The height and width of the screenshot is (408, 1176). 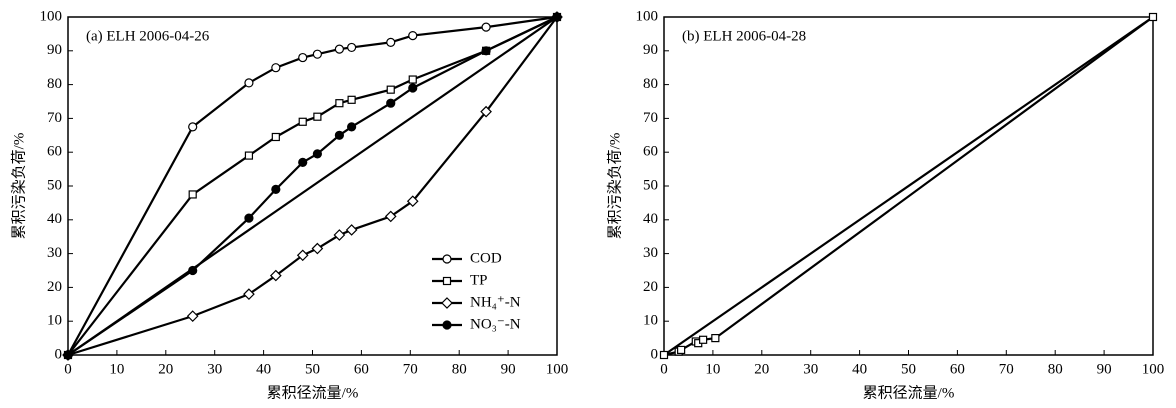 What do you see at coordinates (495, 302) in the screenshot?
I see `legend-label: NH₄⁺-N` at bounding box center [495, 302].